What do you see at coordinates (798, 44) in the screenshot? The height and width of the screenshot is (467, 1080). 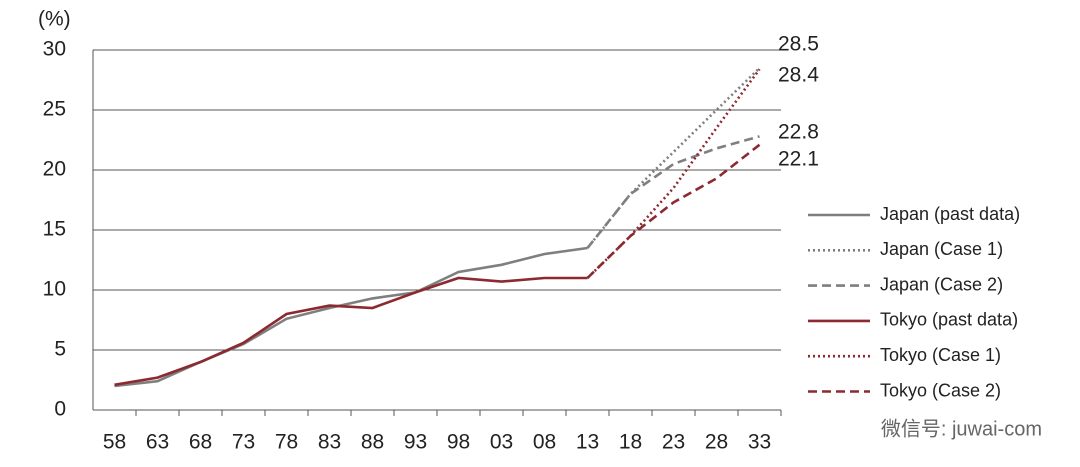 I see `end-value-label: 28.5` at bounding box center [798, 44].